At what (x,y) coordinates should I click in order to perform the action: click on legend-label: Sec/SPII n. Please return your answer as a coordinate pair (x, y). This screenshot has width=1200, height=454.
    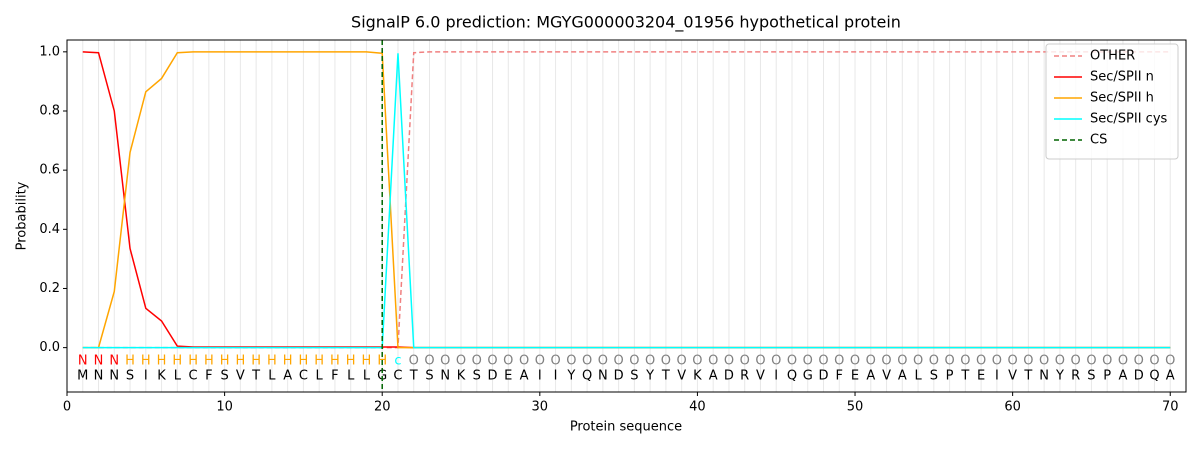
    Looking at the image, I should click on (1122, 77).